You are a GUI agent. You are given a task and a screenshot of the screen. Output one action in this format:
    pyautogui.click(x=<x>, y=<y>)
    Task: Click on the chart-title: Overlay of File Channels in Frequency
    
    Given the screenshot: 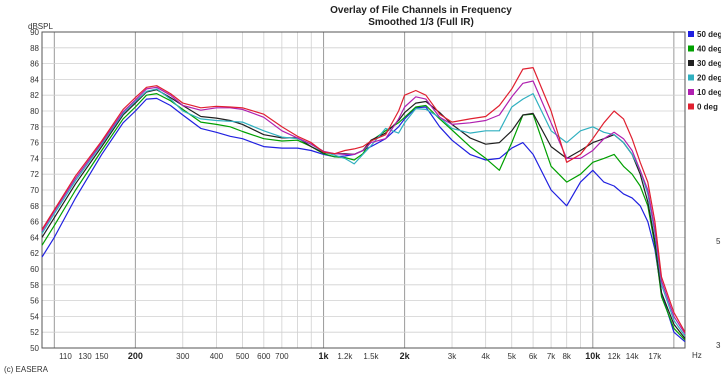 What is the action you would take?
    pyautogui.click(x=421, y=10)
    